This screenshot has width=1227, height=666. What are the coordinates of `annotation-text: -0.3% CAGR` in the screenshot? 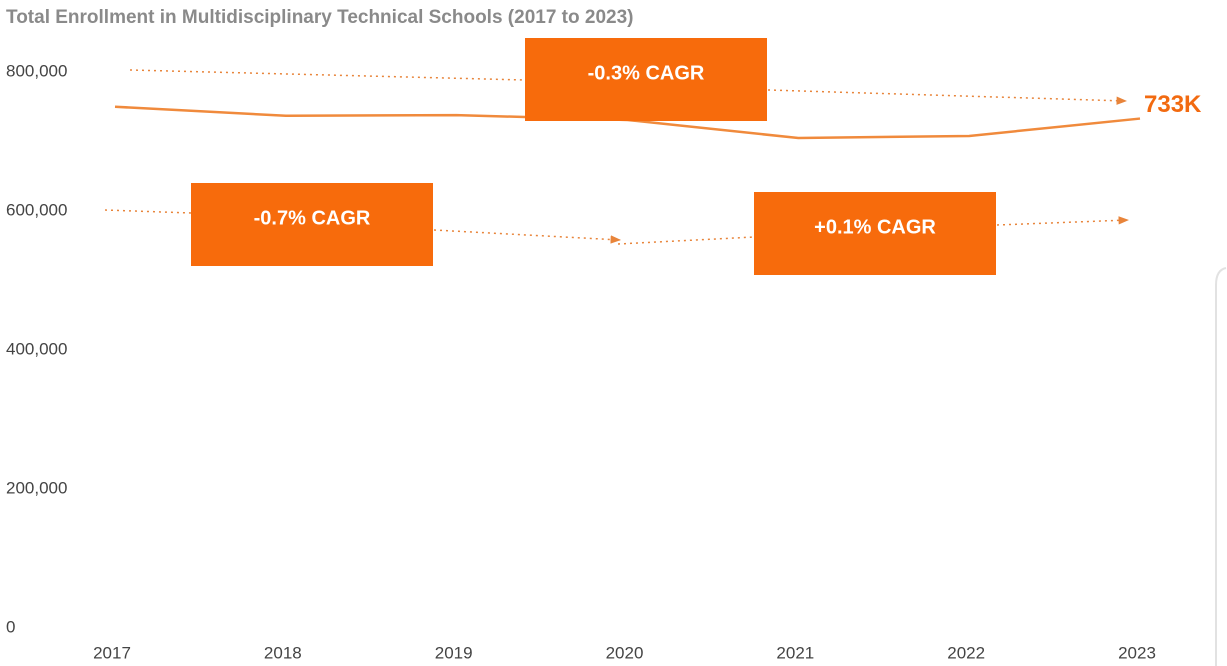 It's located at (646, 73).